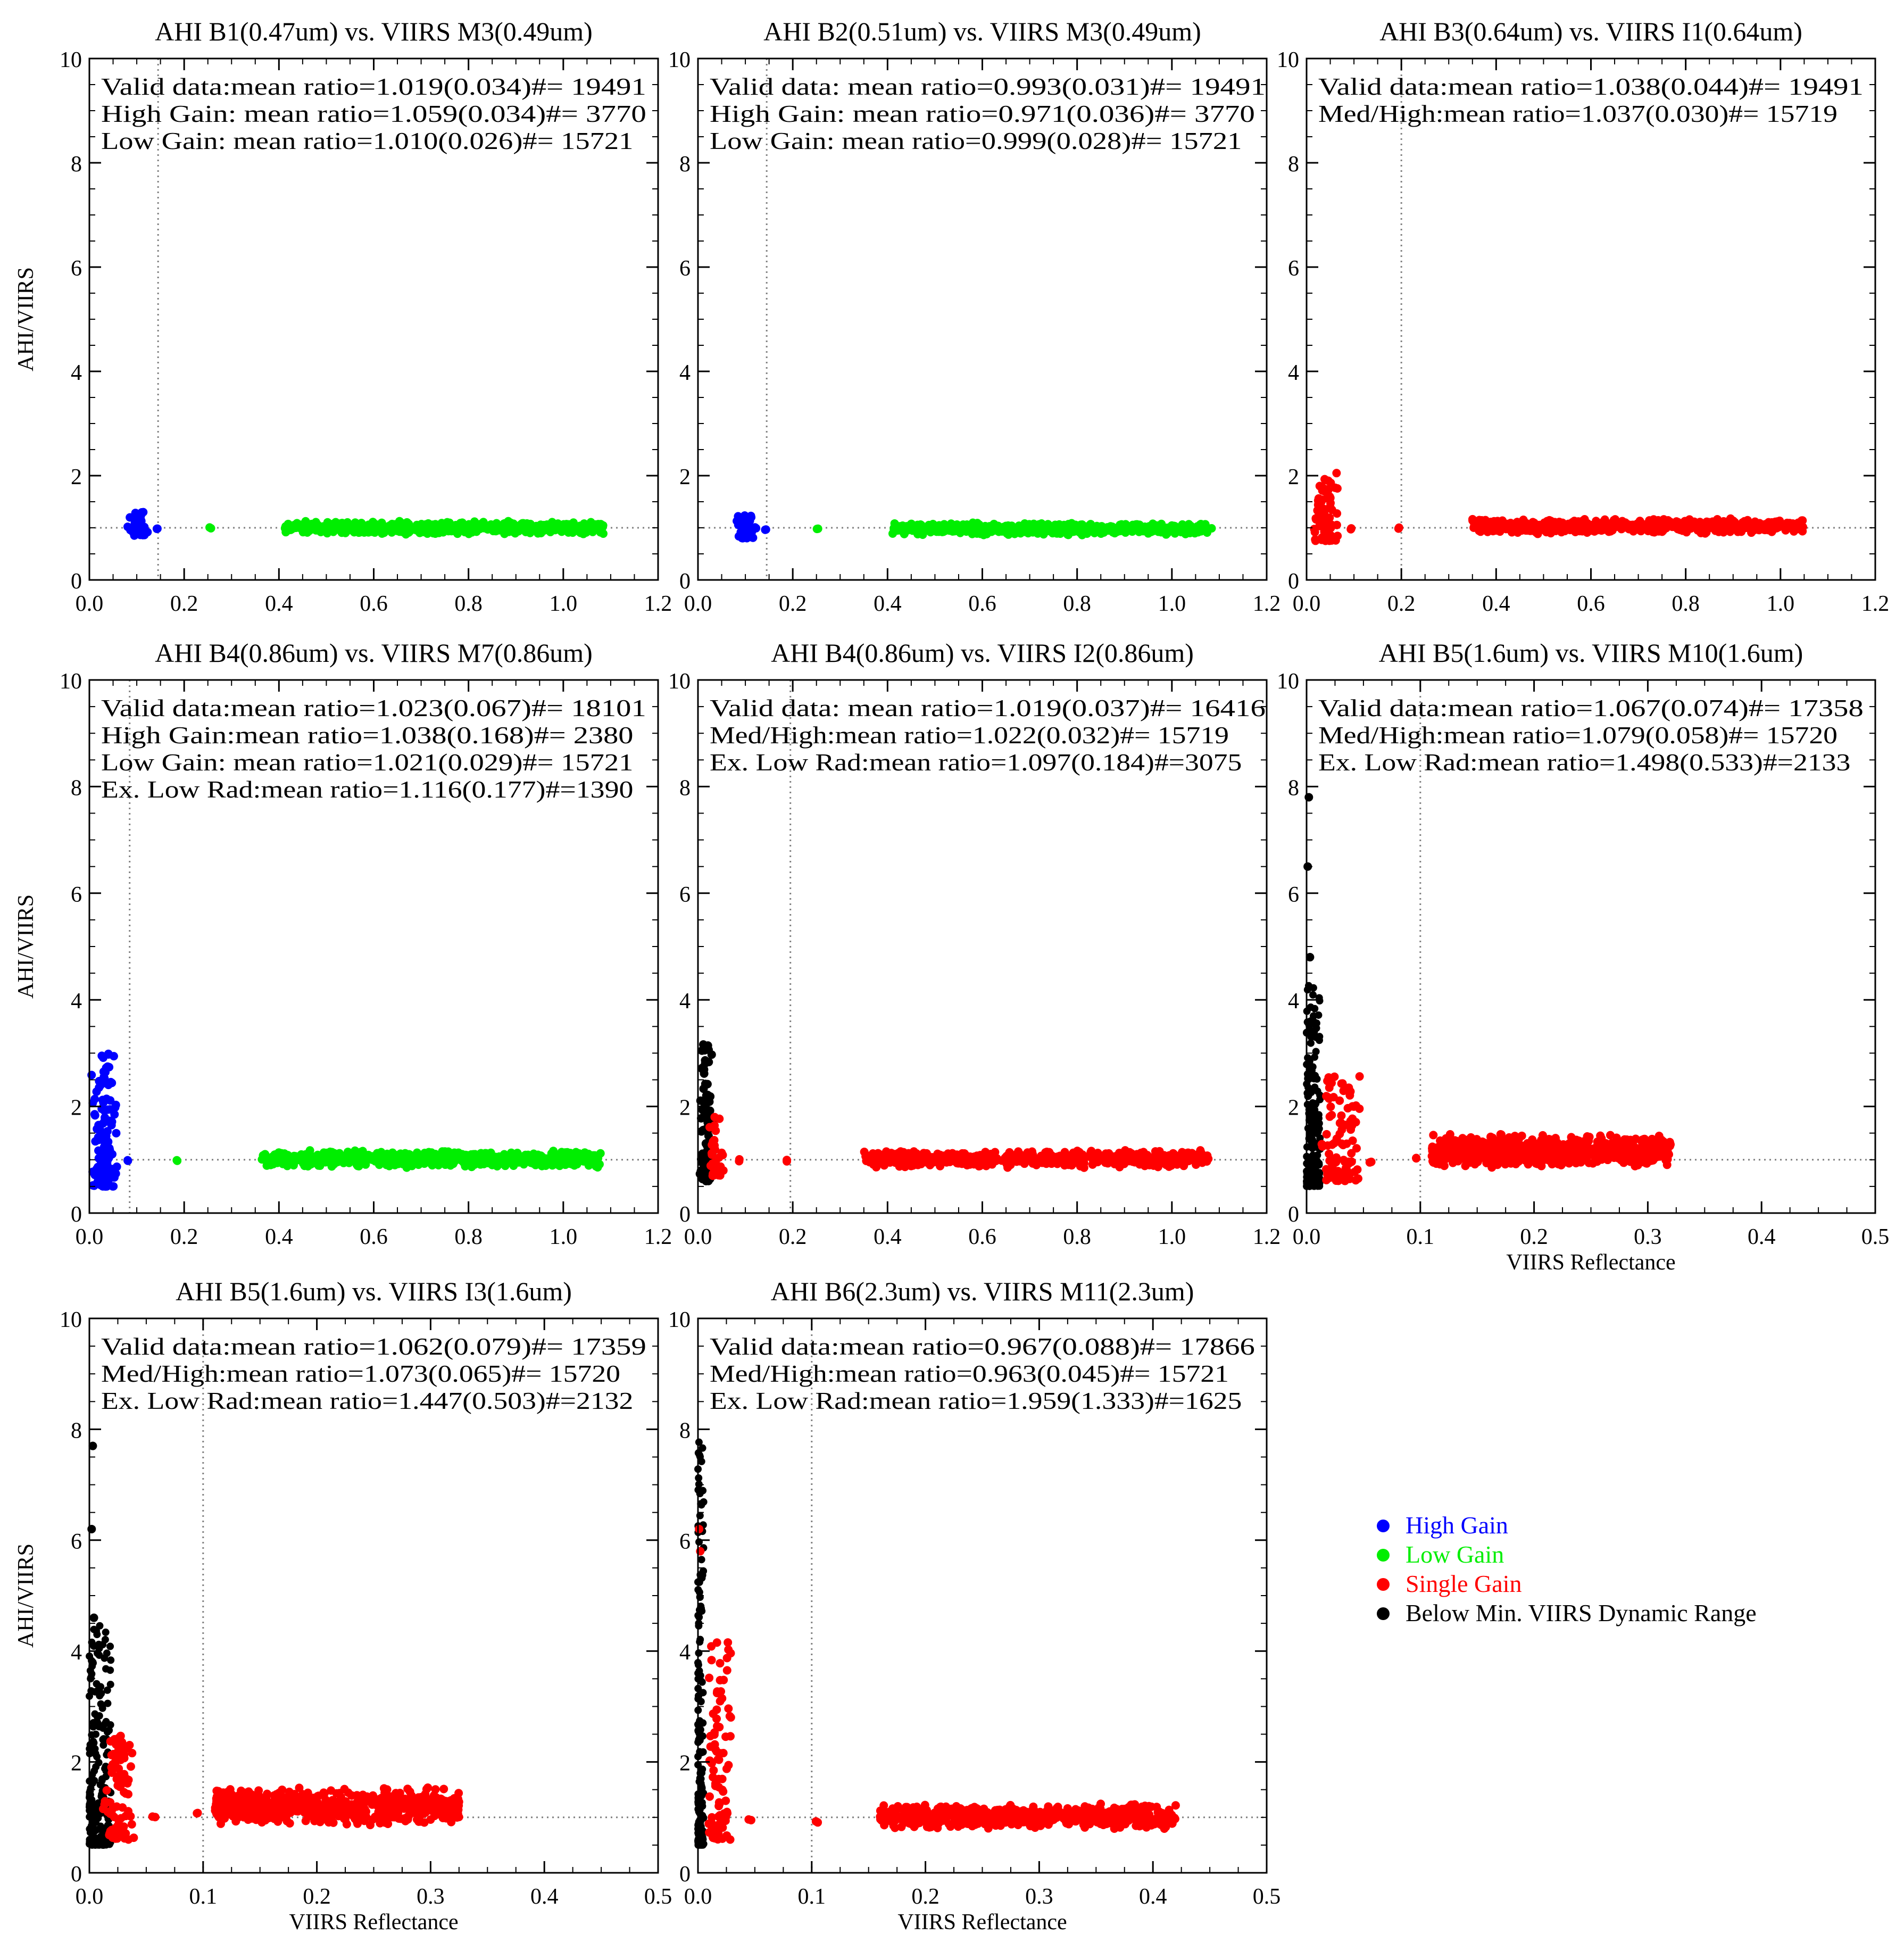 Image resolution: width=1904 pixels, height=1959 pixels. What do you see at coordinates (26, 946) in the screenshot?
I see `y-axis-label: AHI/VIIRS` at bounding box center [26, 946].